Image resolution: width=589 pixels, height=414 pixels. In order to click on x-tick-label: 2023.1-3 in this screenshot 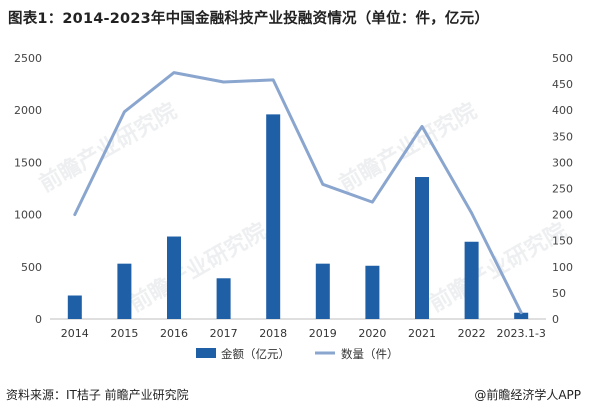, I will do `click(520, 333)`.